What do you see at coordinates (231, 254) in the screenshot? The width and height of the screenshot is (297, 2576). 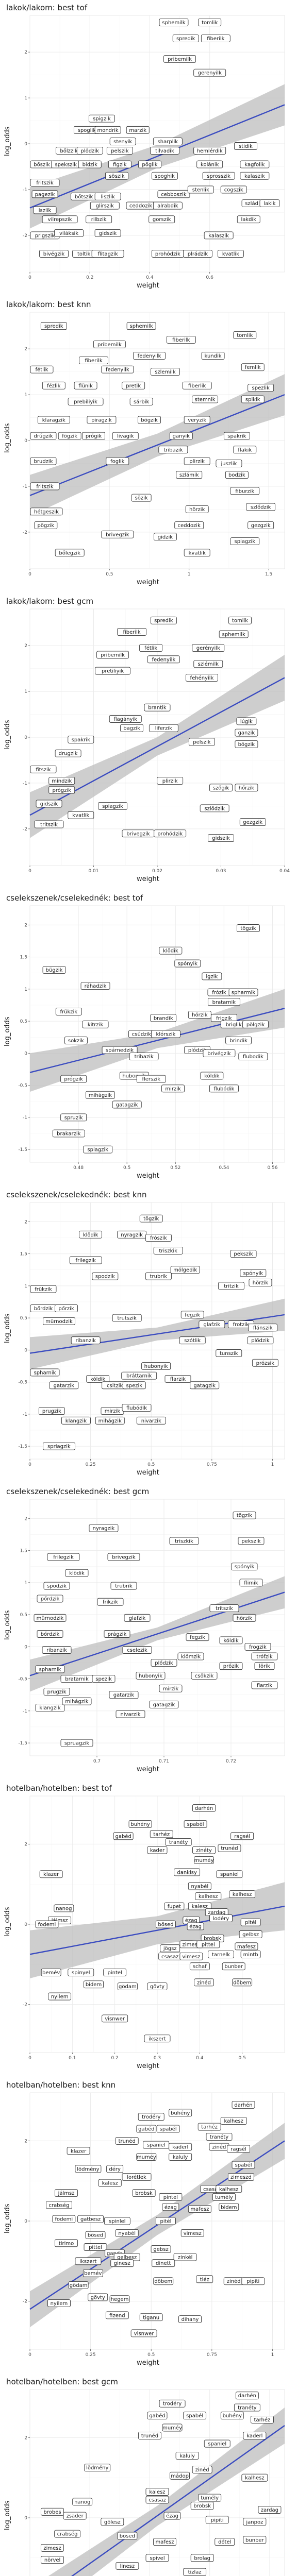 I see `point-label: kvatlik` at bounding box center [231, 254].